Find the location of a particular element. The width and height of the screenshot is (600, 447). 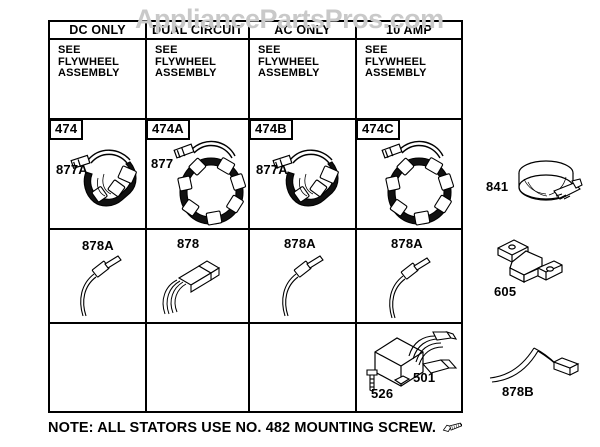

header-label: AC ONLY is located at coordinates (302, 30).